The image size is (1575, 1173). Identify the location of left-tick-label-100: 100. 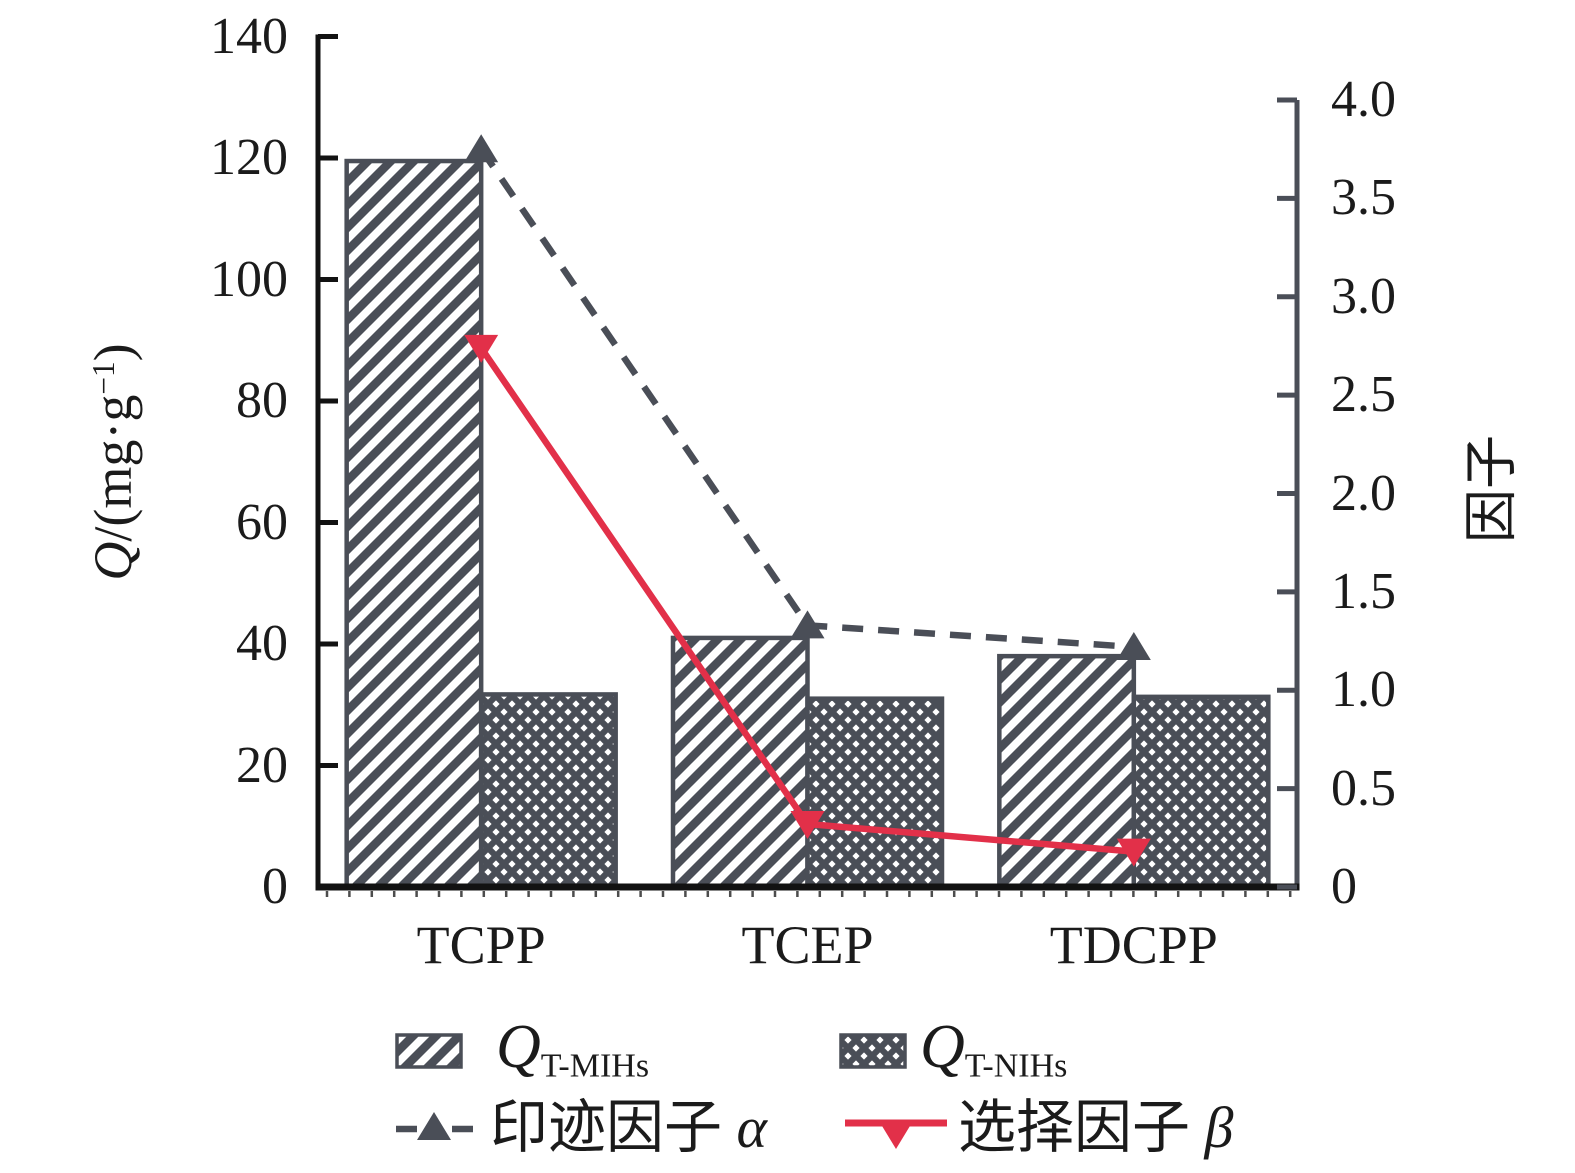
(249, 279).